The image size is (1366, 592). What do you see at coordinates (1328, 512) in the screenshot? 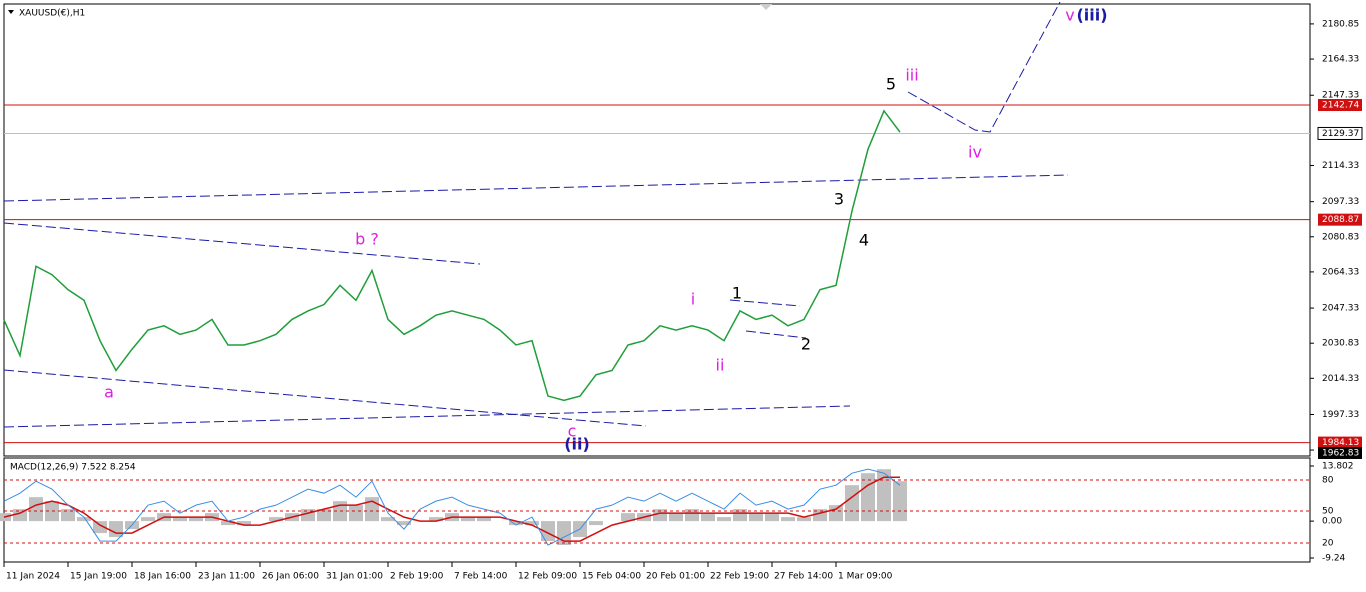
I see `level-label: 50` at bounding box center [1328, 512].